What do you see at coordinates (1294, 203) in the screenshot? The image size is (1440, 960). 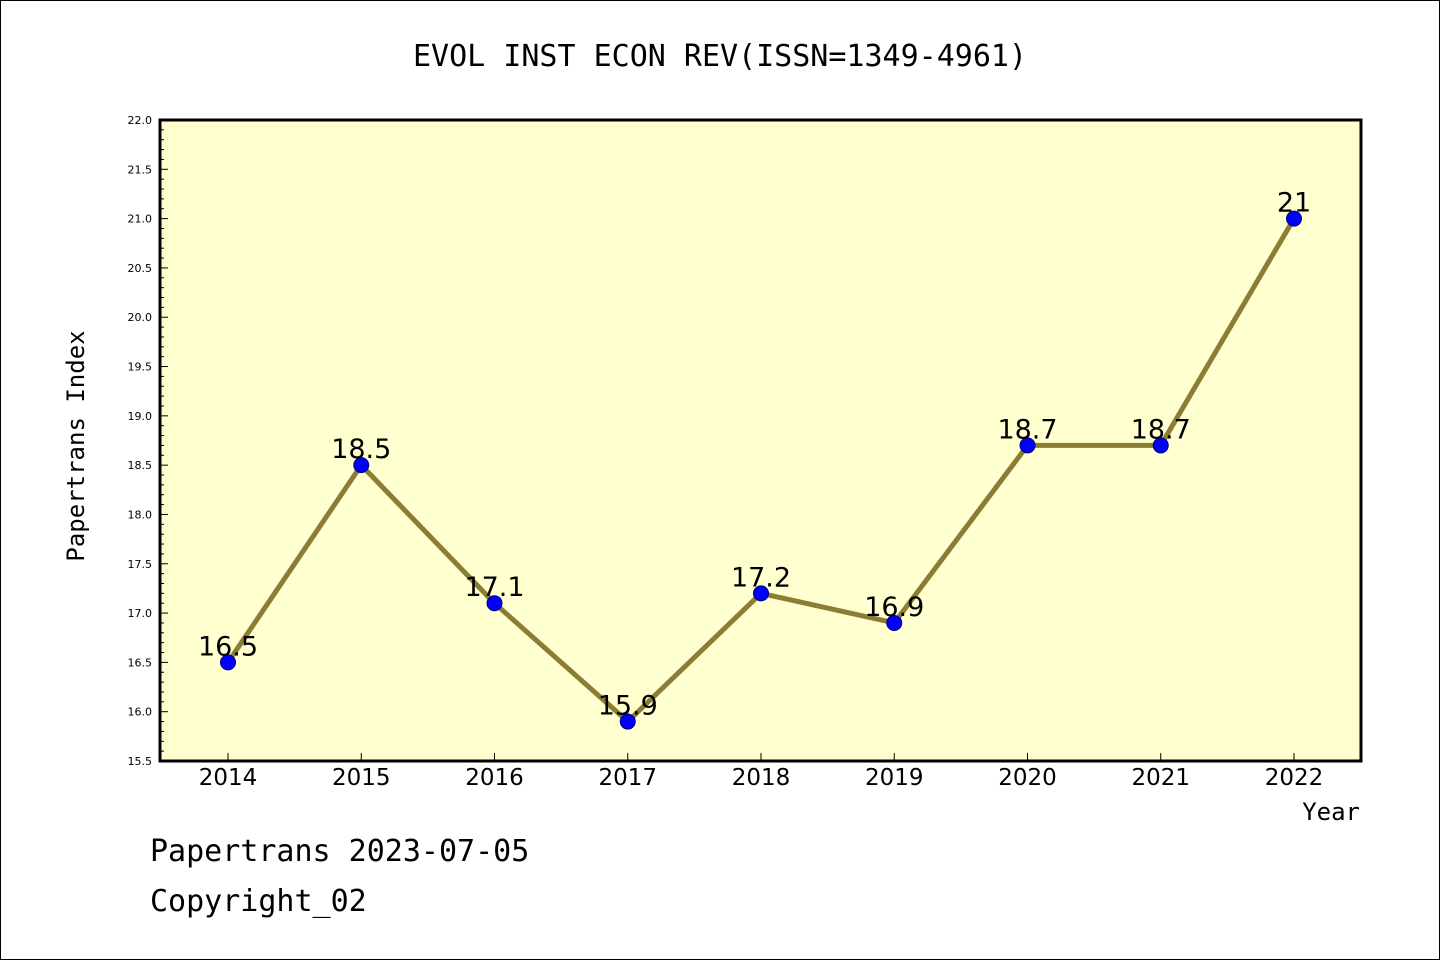 I see `data-label: 21` at bounding box center [1294, 203].